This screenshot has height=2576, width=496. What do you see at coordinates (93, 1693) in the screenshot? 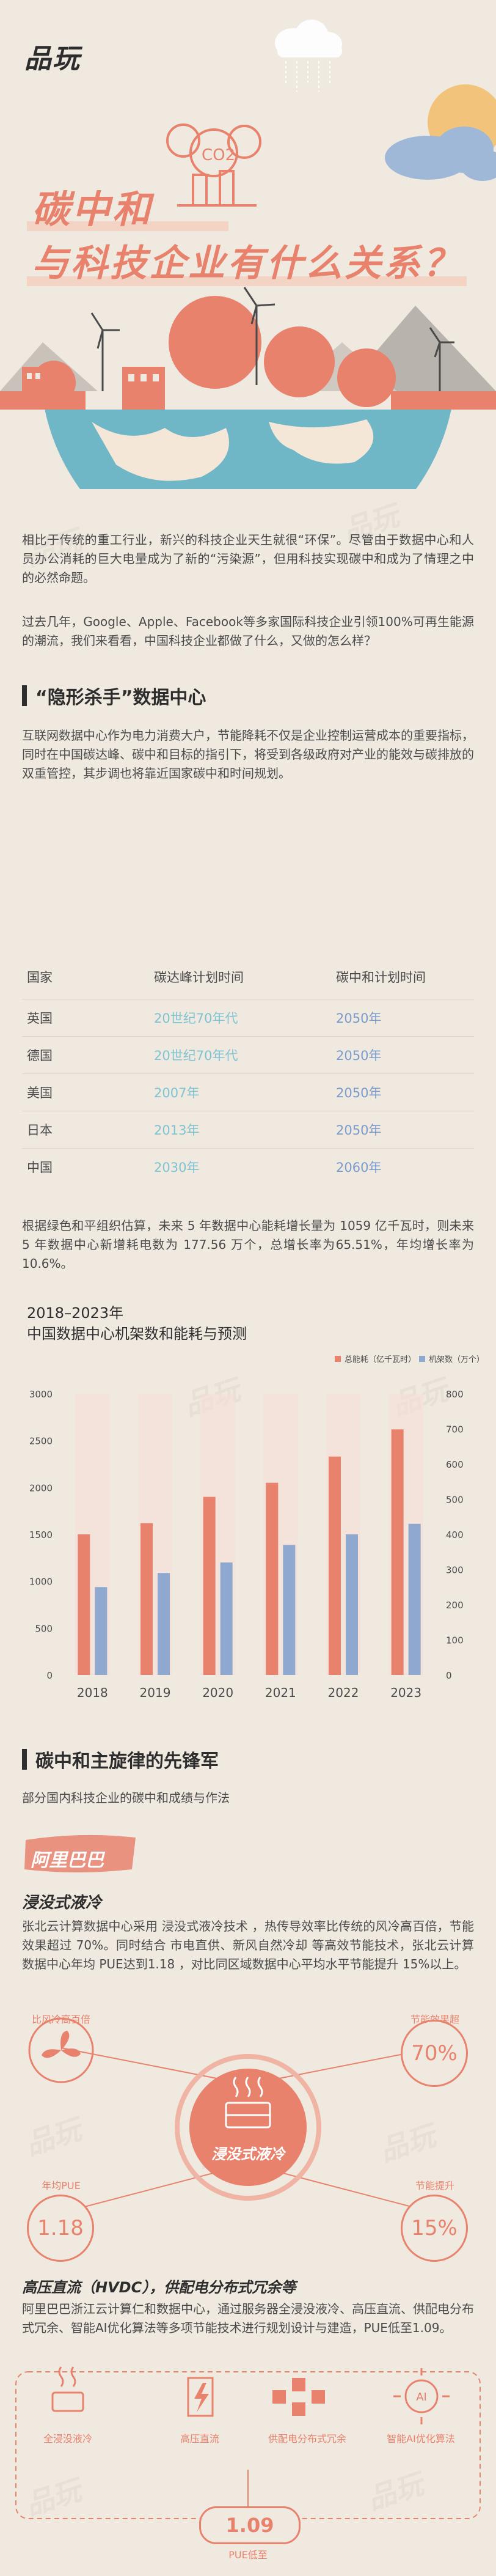
I see `x-tick-label: 2018` at bounding box center [93, 1693].